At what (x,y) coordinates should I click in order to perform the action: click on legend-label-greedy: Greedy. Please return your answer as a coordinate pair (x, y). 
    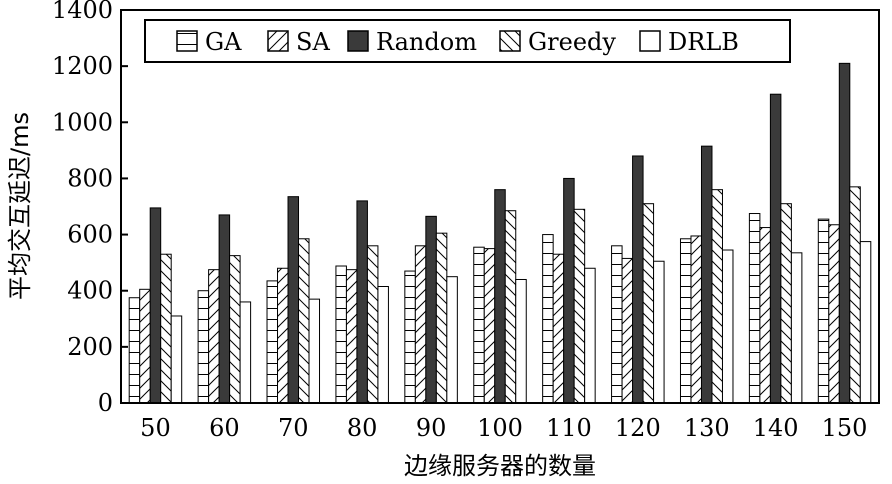
    Looking at the image, I should click on (572, 42).